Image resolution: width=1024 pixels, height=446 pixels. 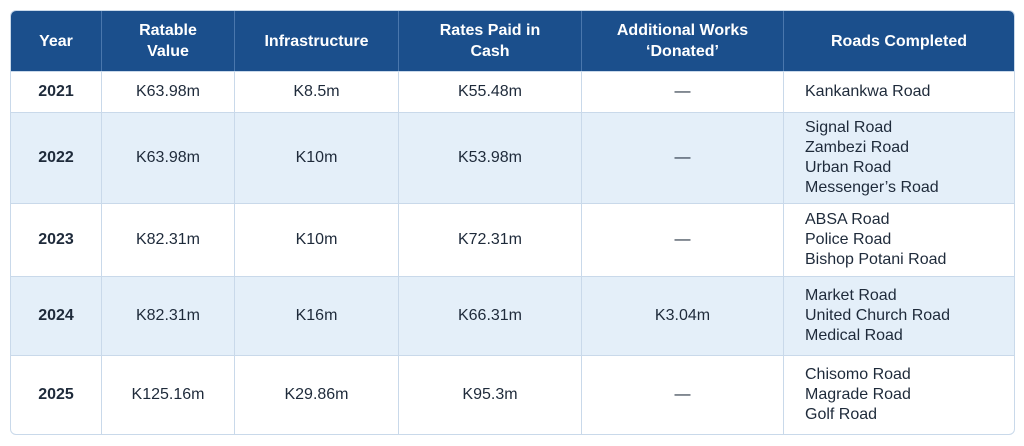 What do you see at coordinates (56, 315) in the screenshot?
I see `table-cell: 2024` at bounding box center [56, 315].